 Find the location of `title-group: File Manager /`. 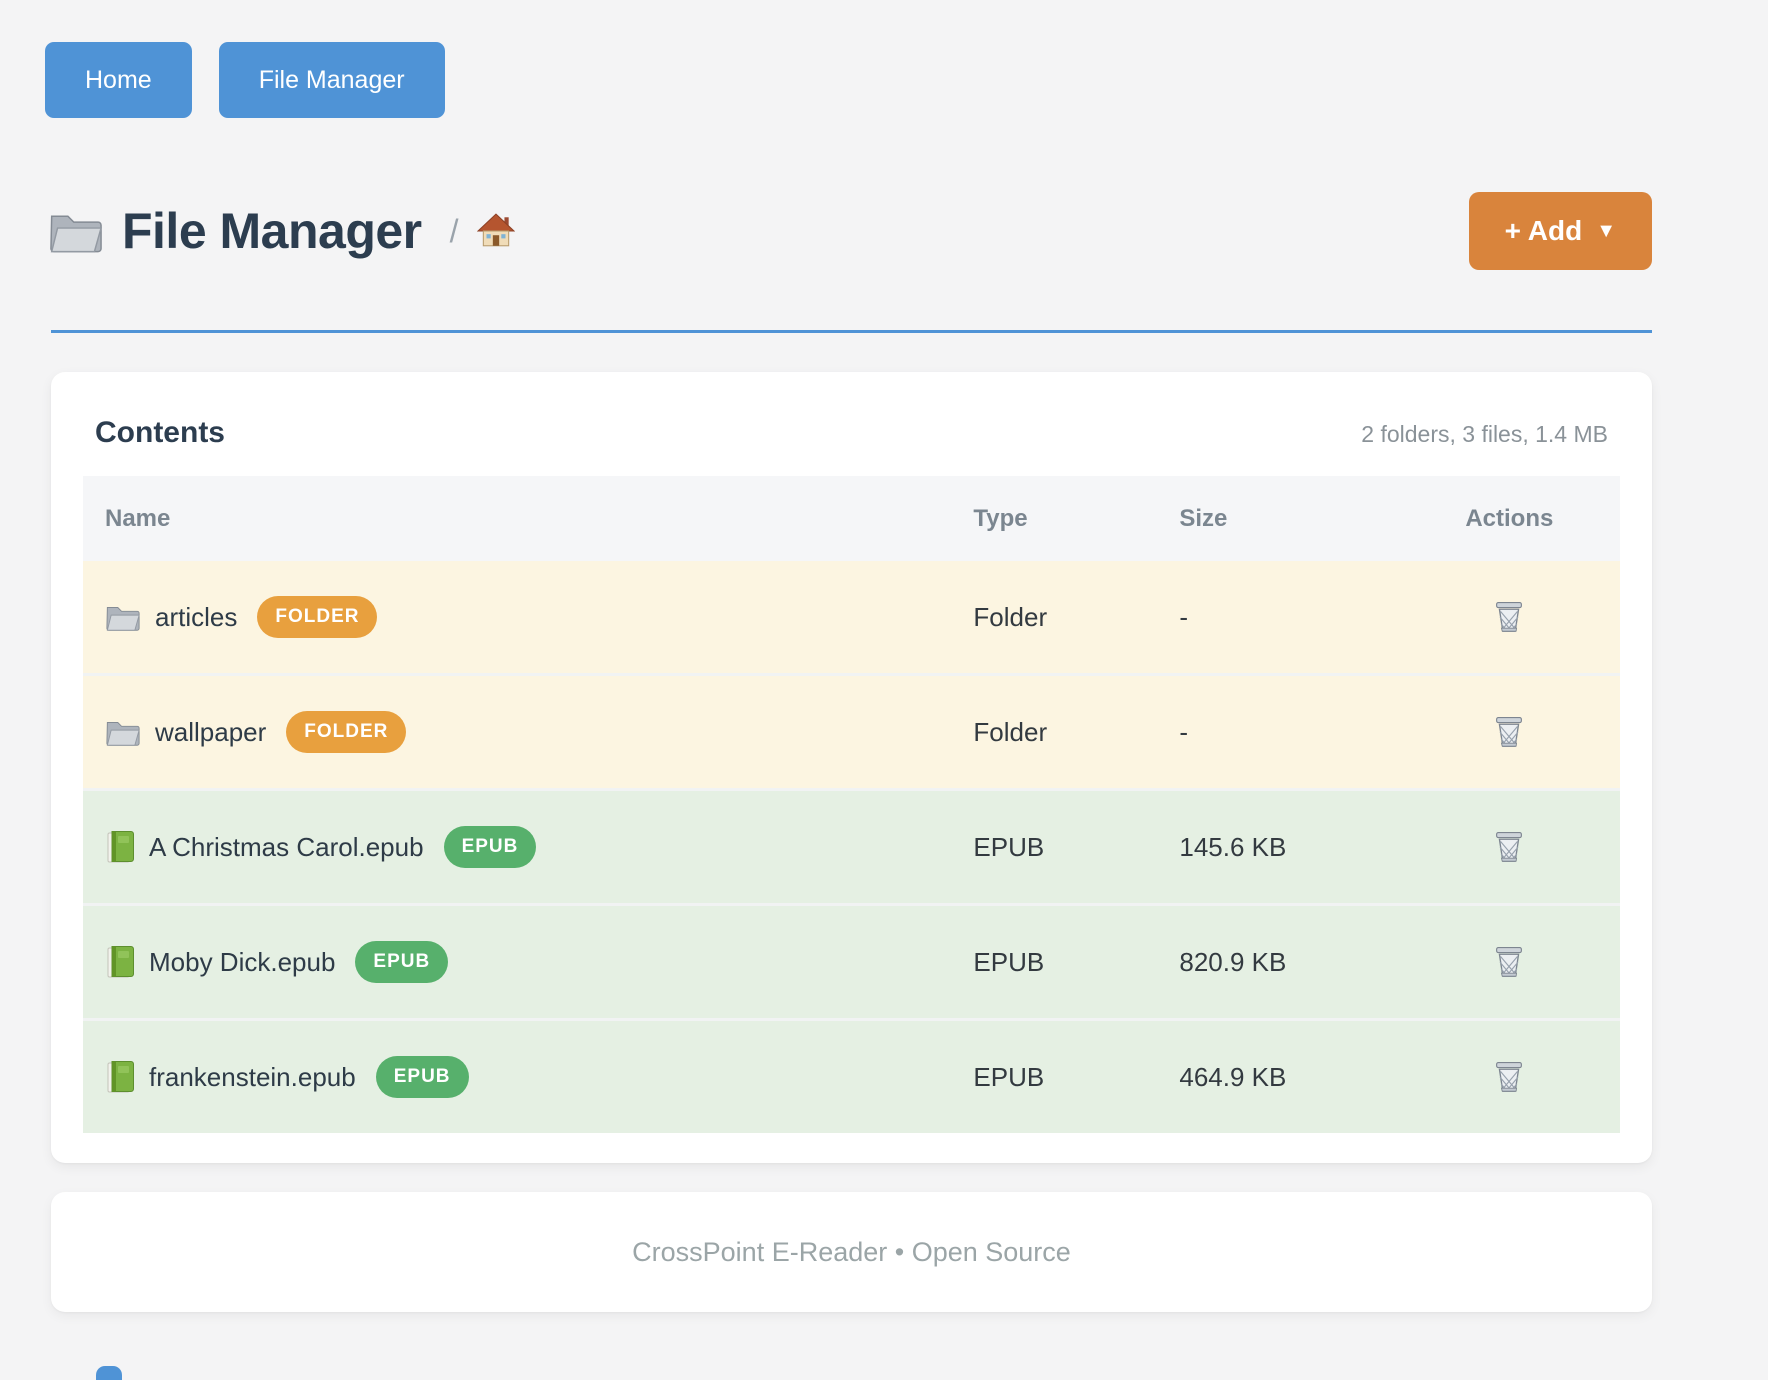

title-group: File Manager / is located at coordinates (281, 231).